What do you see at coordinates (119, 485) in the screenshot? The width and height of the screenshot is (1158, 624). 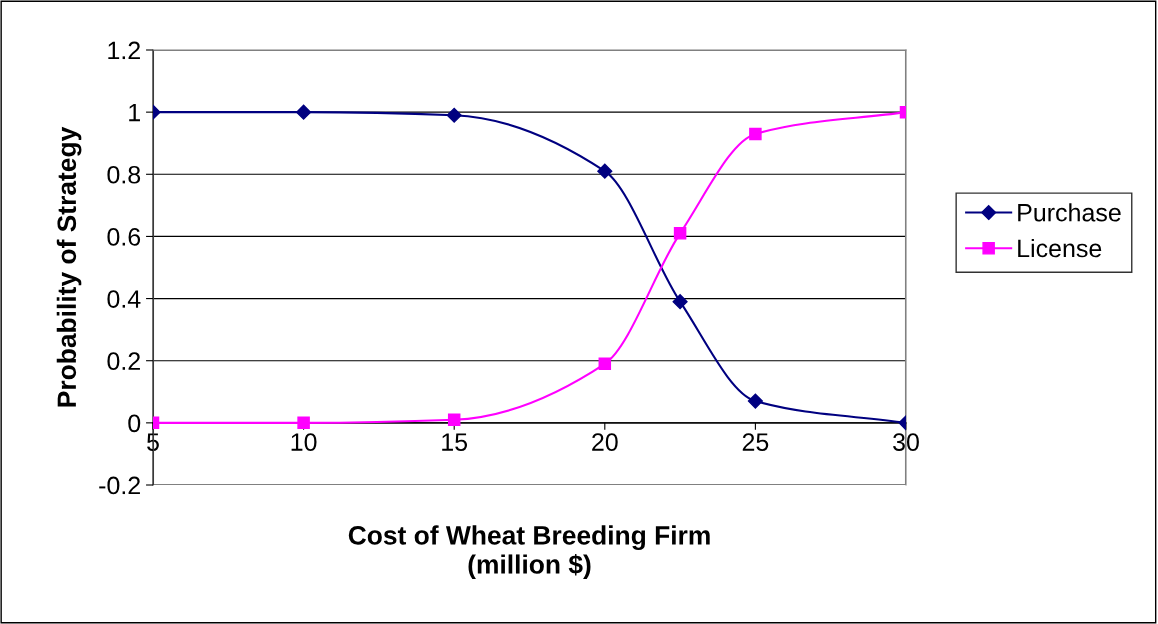 I see `y-tick-label: -0.2` at bounding box center [119, 485].